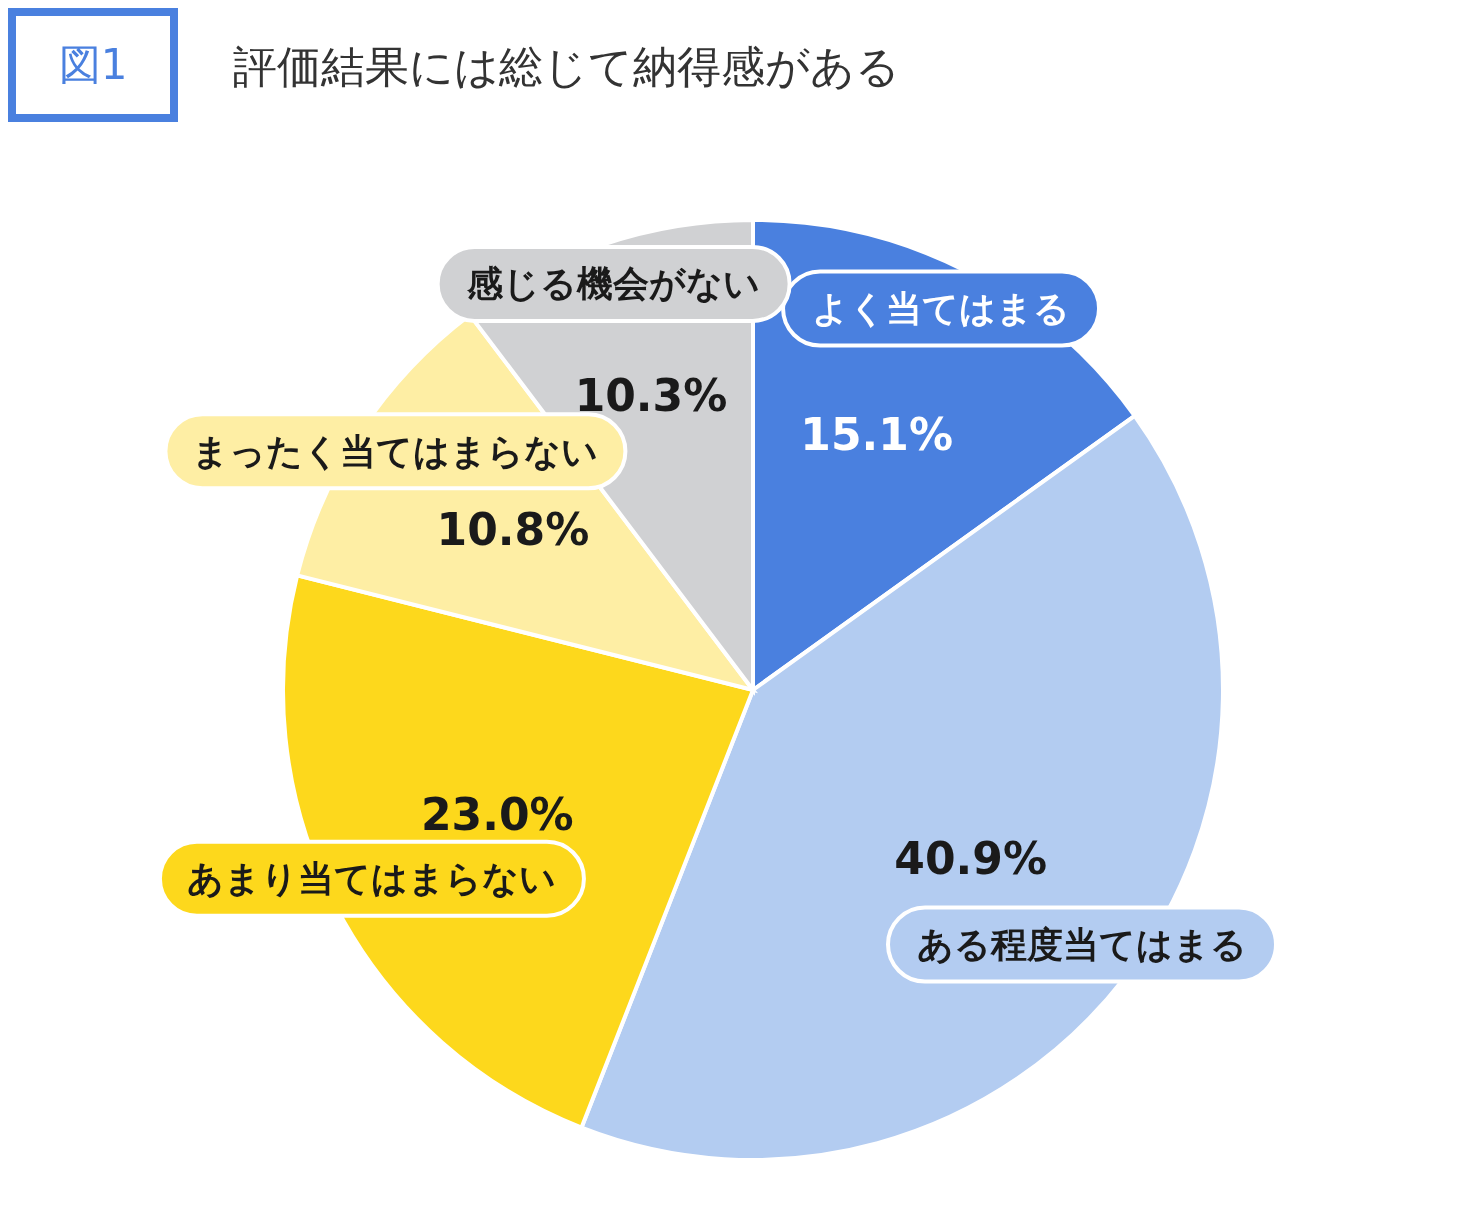  What do you see at coordinates (1082, 945) in the screenshot?
I see `slice-label: ある程度当てはまる` at bounding box center [1082, 945].